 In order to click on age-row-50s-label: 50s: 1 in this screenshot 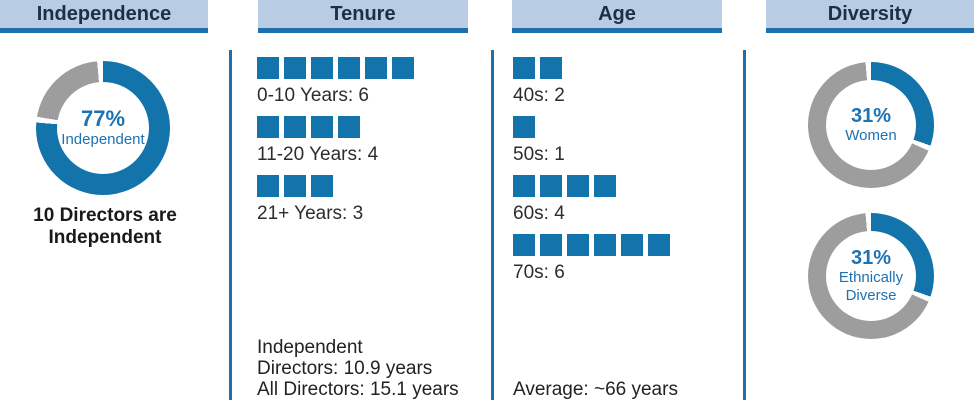, I will do `click(539, 154)`.